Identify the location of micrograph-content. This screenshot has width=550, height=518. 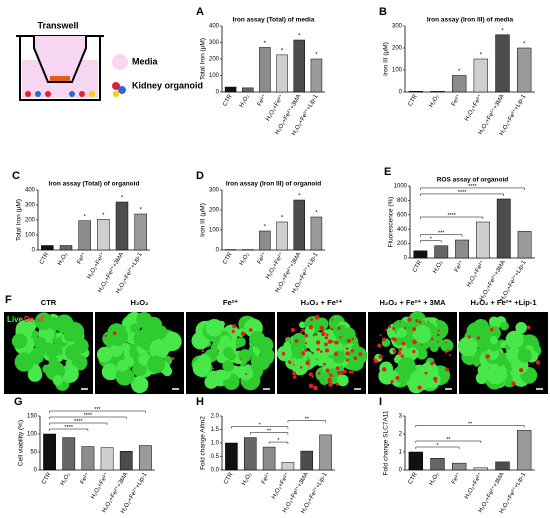
(50, 351).